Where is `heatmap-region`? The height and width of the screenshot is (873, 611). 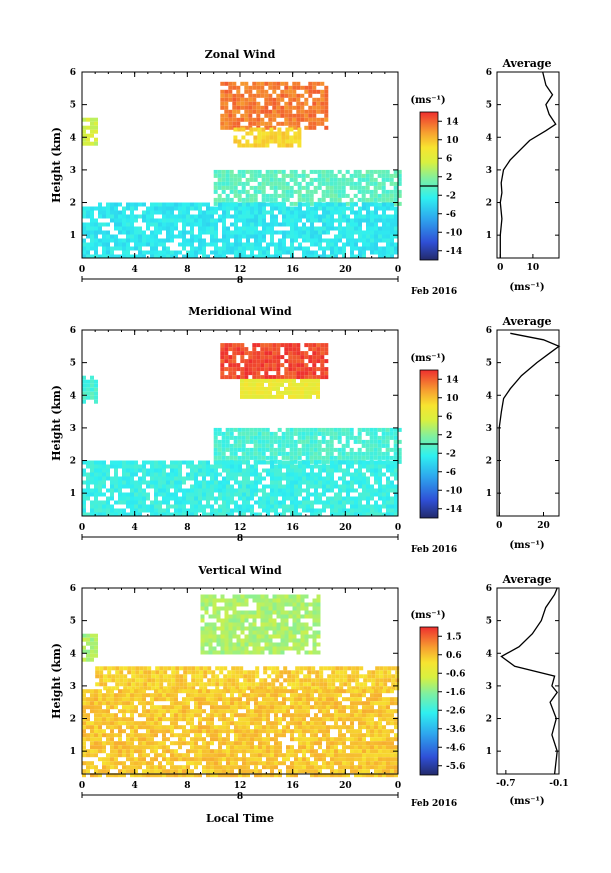
heatmap-region is located at coordinates (90, 647).